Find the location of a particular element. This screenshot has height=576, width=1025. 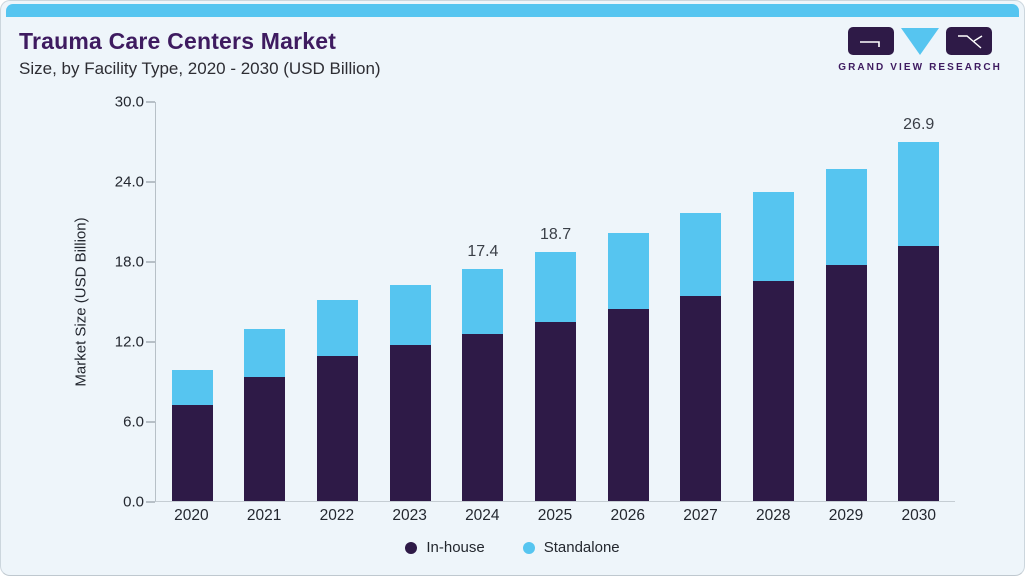

page-title: Trauma Care Centers Market is located at coordinates (178, 41).